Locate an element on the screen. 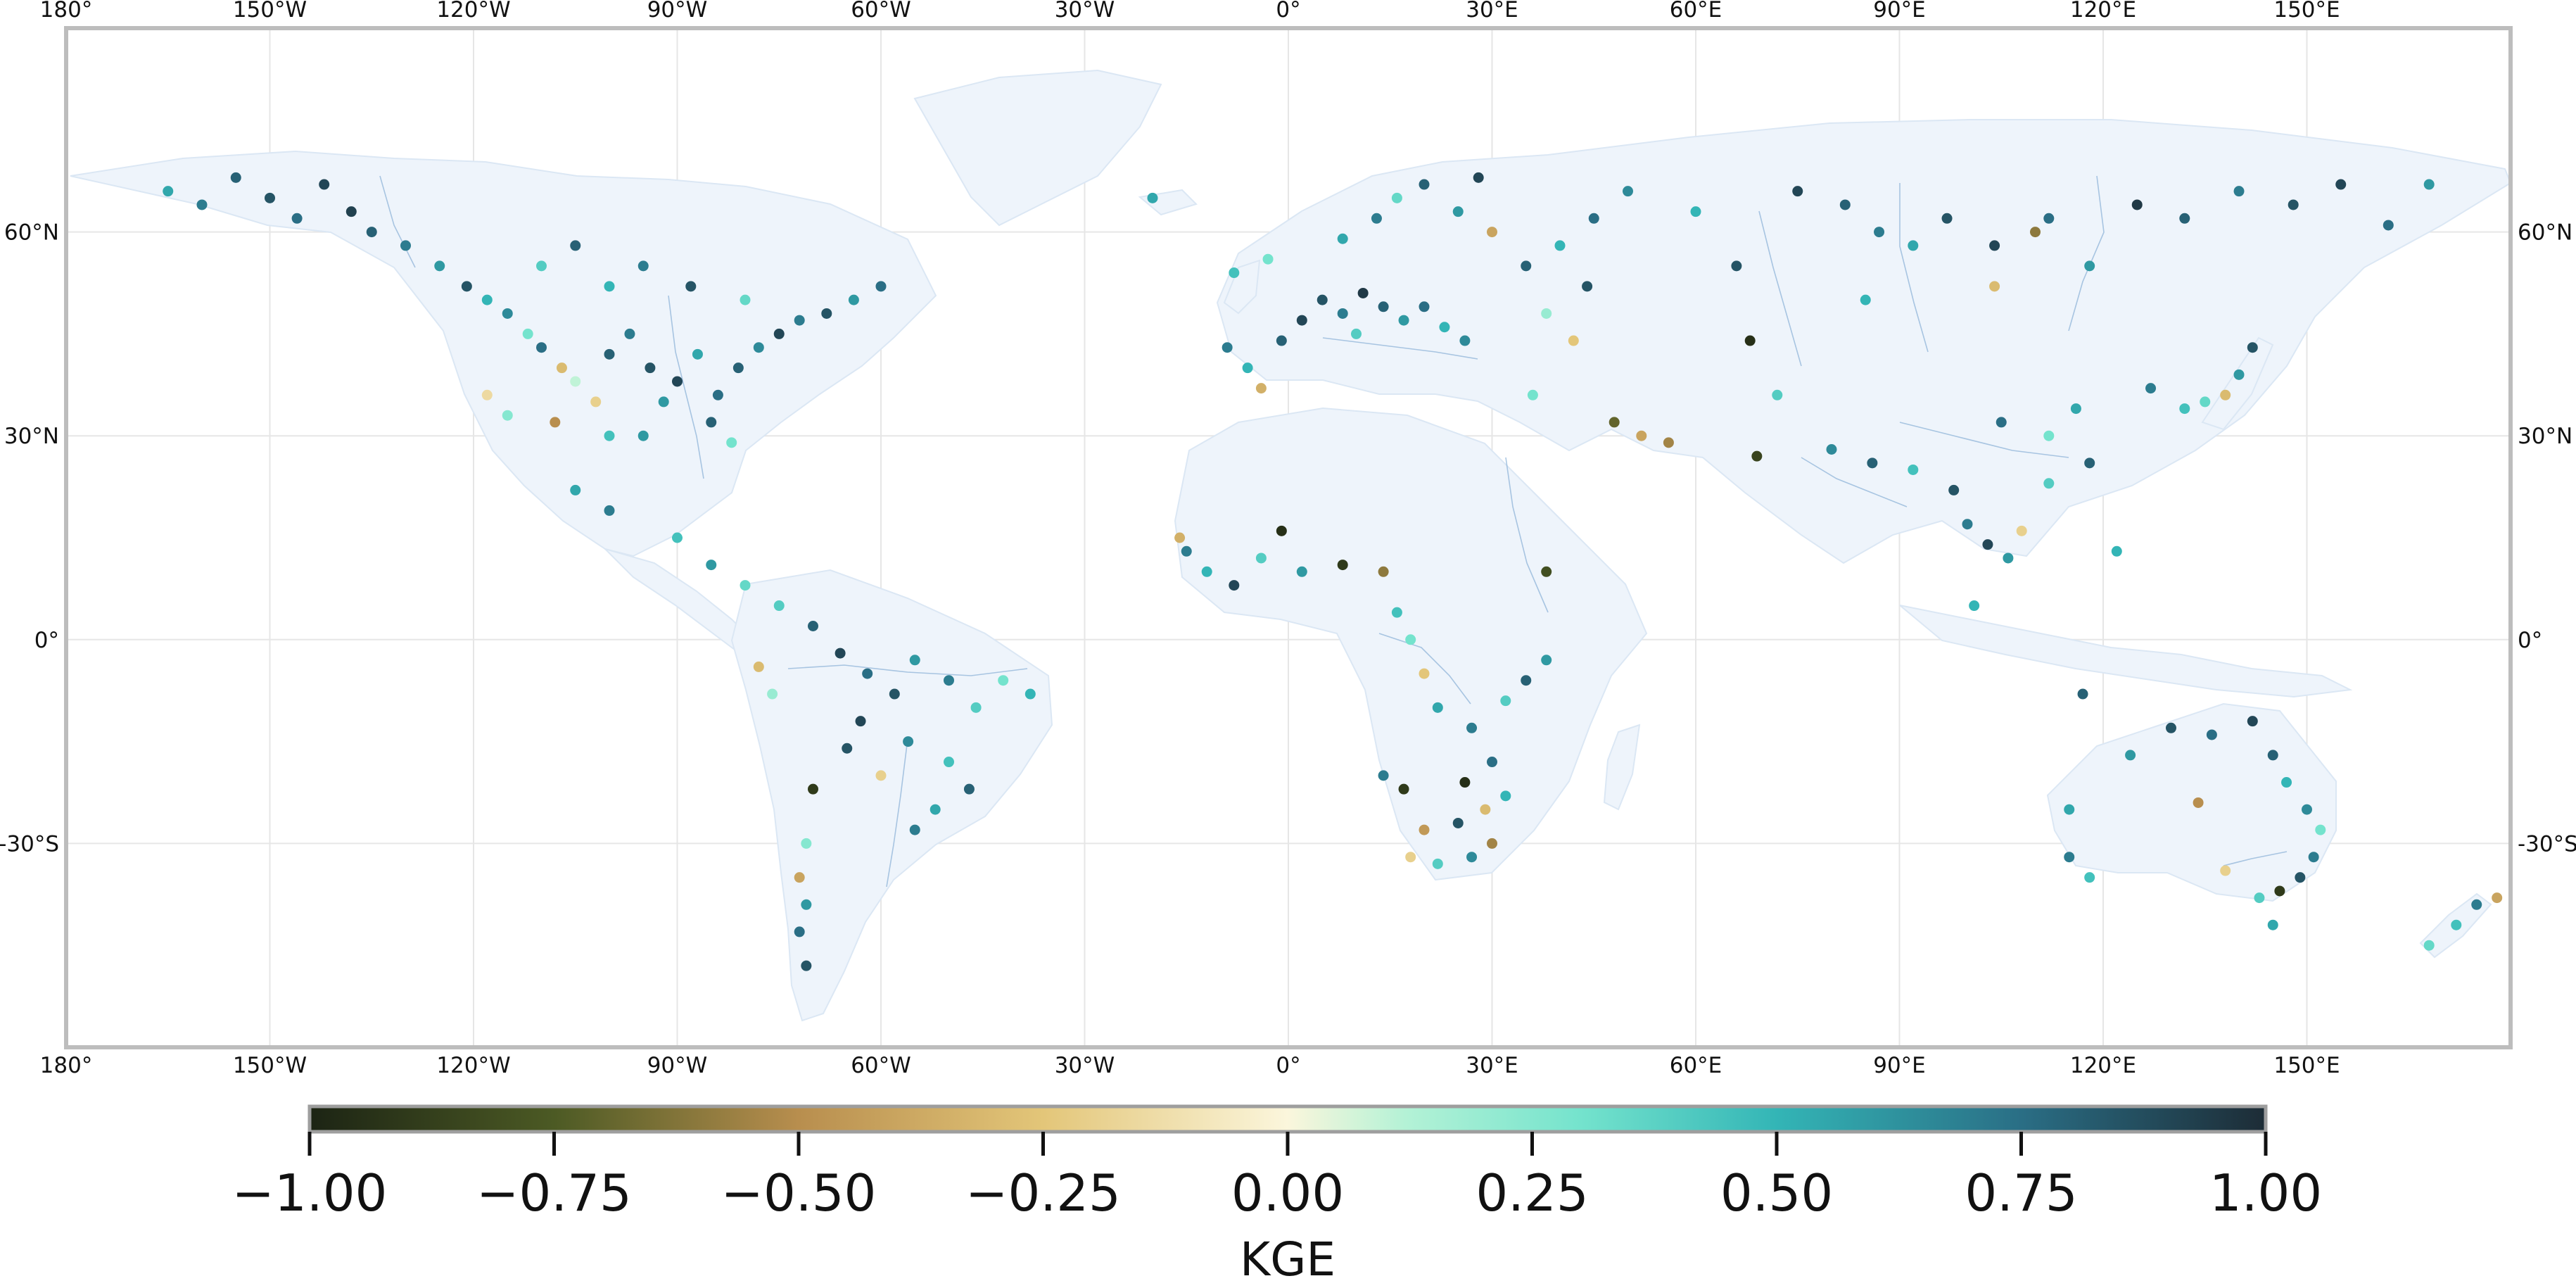 This screenshot has width=2576, height=1288. lat-tick-label-left: -30°S is located at coordinates (29, 844).